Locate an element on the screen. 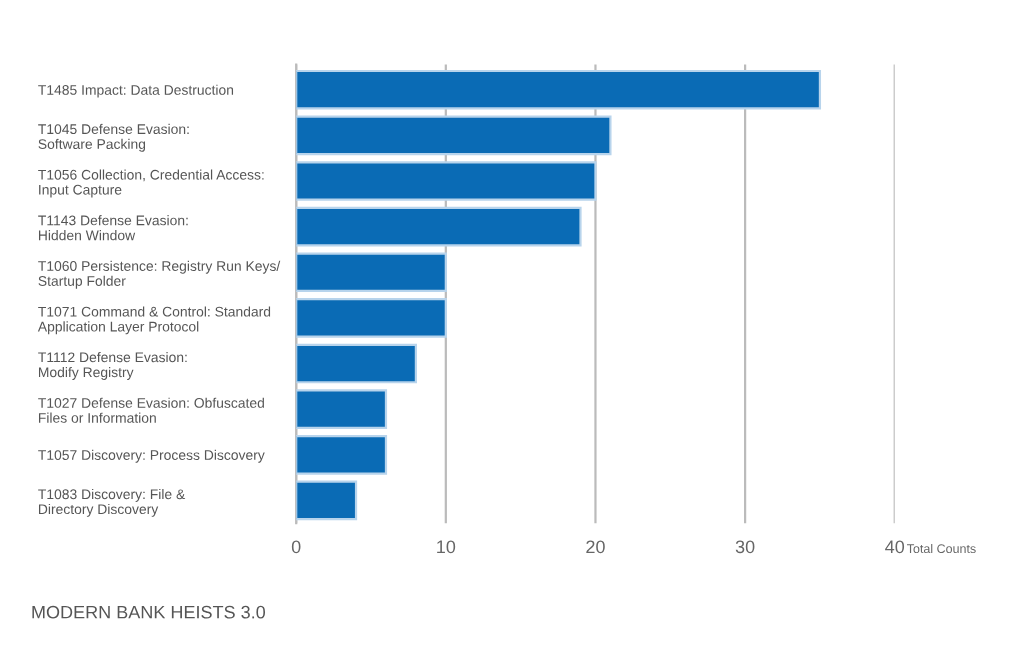  x-tick-label: 20 is located at coordinates (595, 547).